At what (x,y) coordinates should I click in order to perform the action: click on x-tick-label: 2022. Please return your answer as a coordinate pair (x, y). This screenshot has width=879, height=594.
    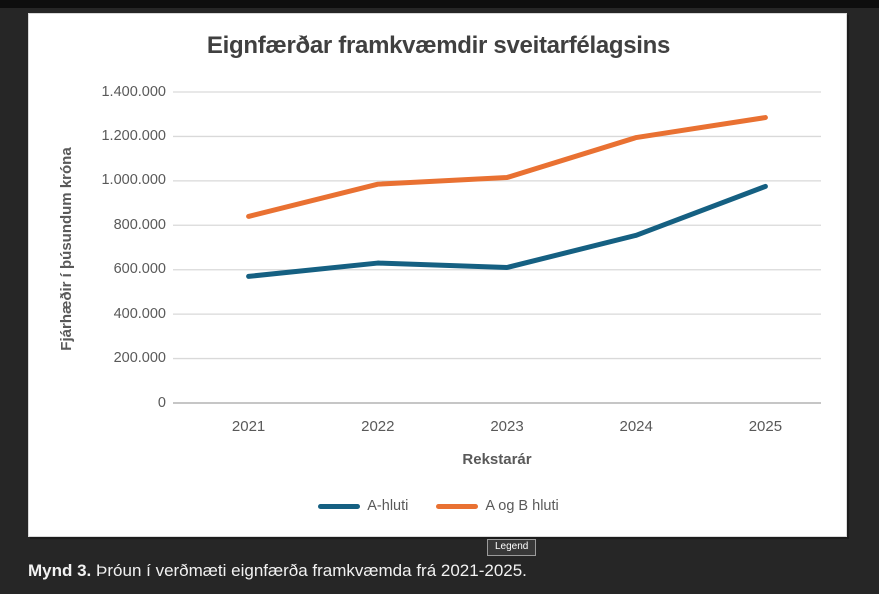
    Looking at the image, I should click on (378, 426).